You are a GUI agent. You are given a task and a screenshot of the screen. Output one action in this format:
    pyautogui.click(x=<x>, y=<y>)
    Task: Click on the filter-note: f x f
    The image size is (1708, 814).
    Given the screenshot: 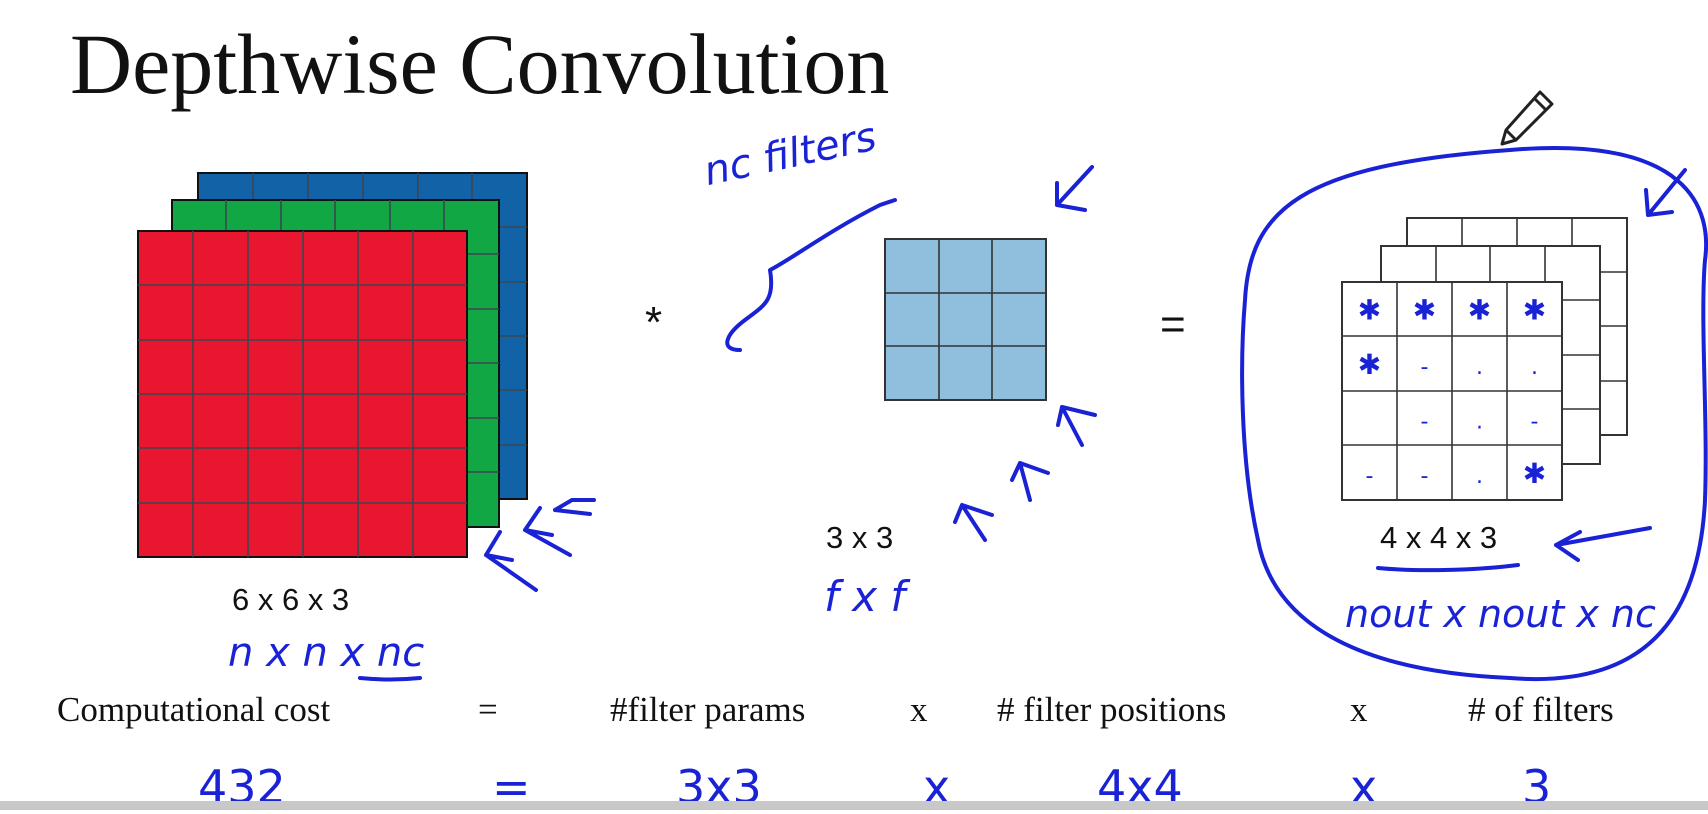 What is the action you would take?
    pyautogui.click(x=865, y=596)
    